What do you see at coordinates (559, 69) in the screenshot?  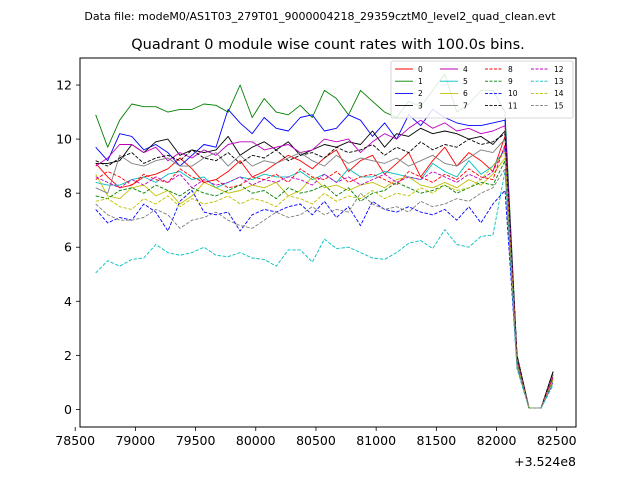 I see `legend-label-12: 12` at bounding box center [559, 69].